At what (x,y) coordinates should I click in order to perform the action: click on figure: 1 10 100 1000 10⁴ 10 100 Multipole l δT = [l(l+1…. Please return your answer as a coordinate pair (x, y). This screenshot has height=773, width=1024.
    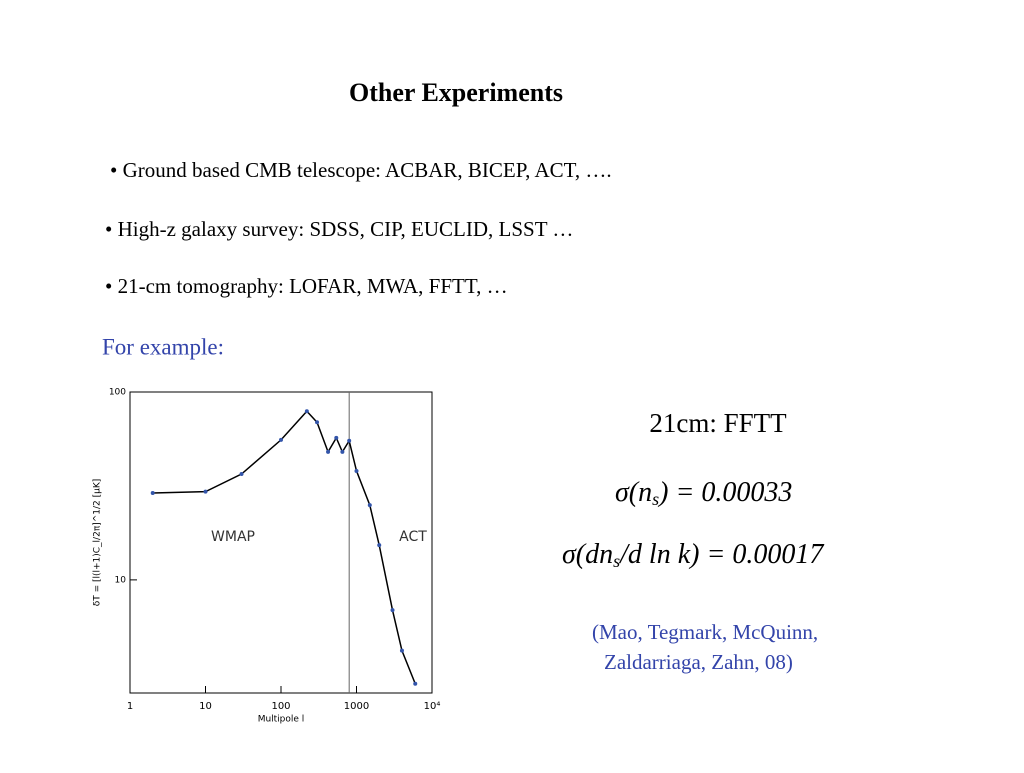
    Looking at the image, I should click on (267, 556).